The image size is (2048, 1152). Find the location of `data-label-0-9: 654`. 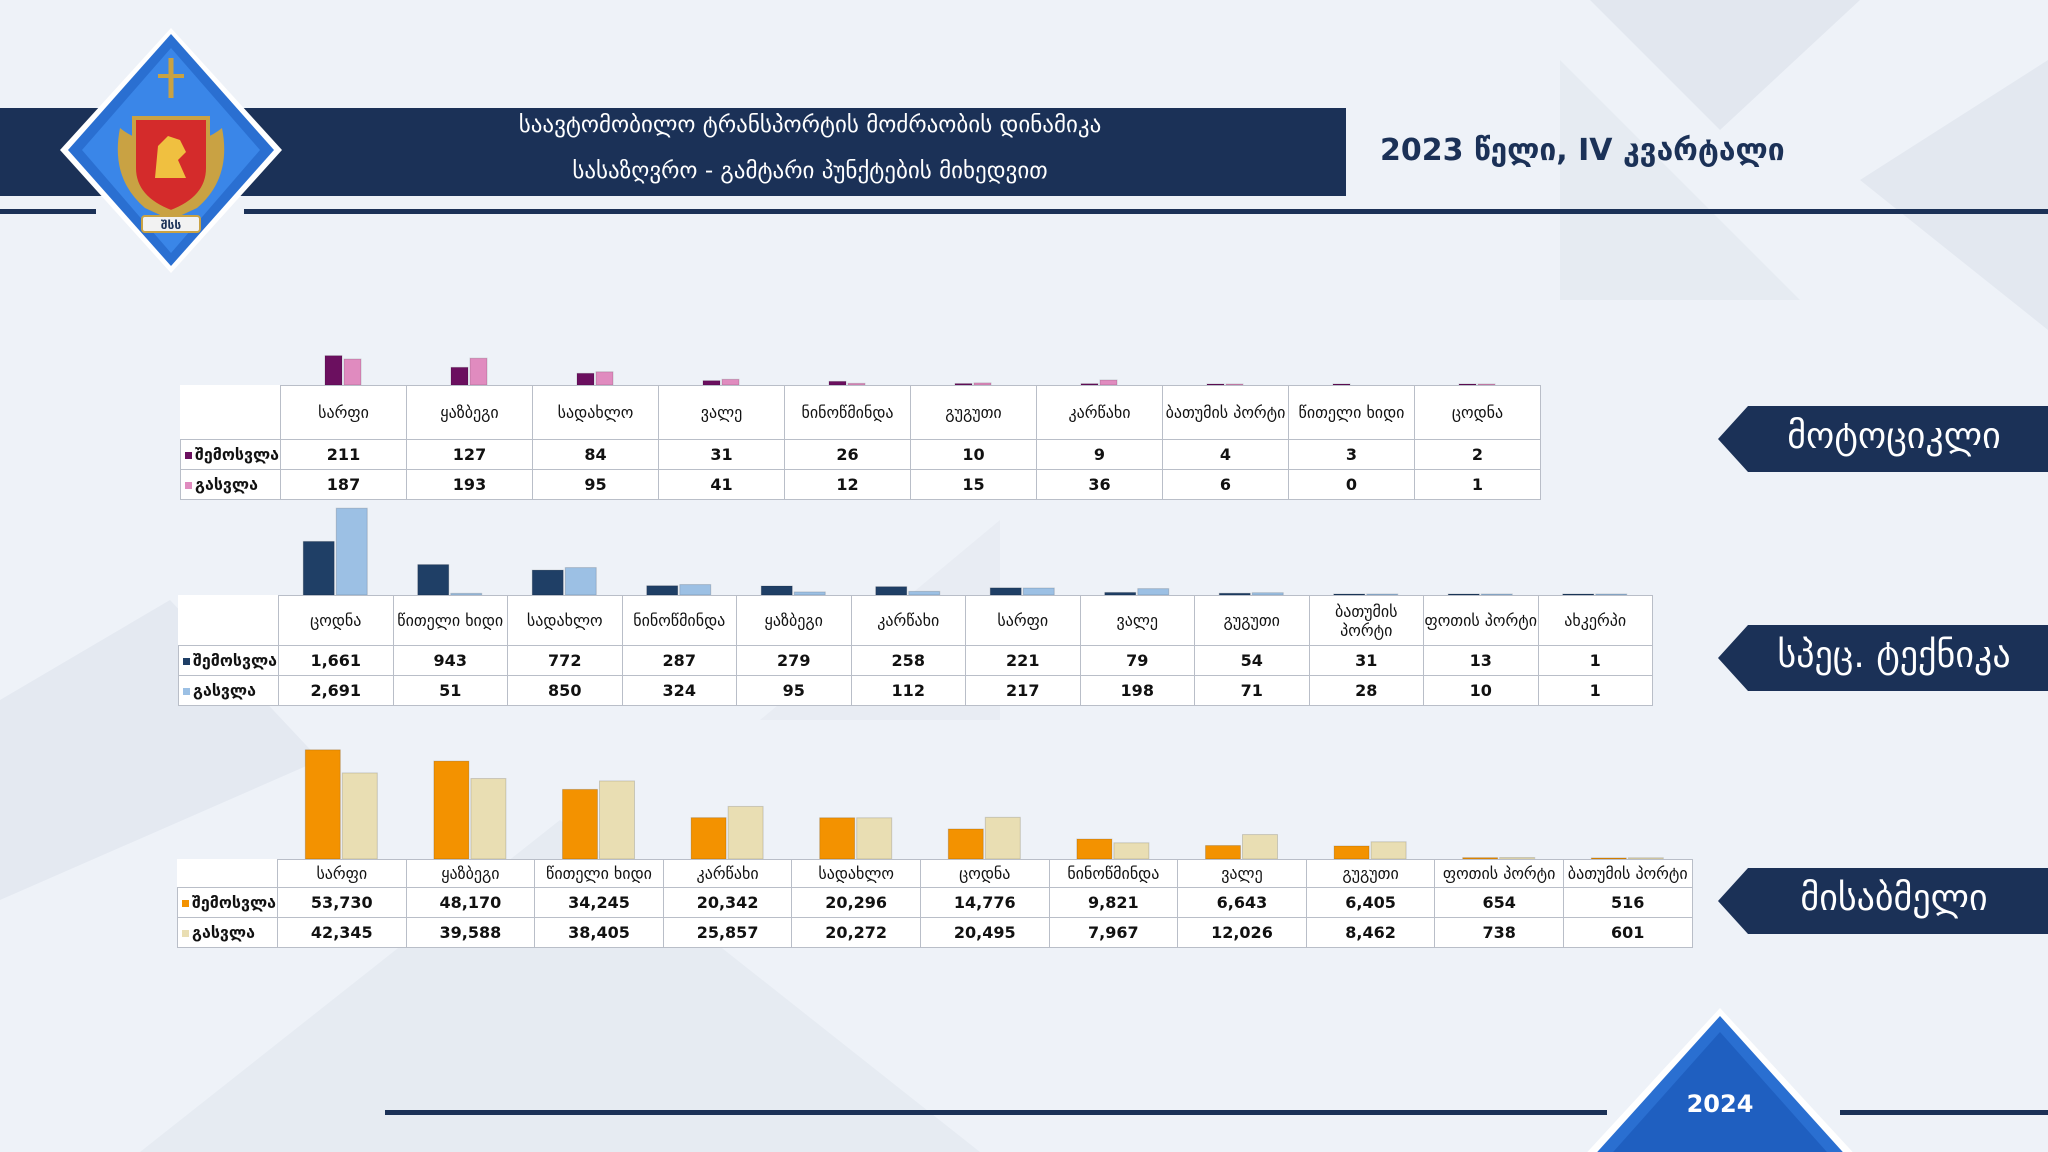

data-label-0-9: 654 is located at coordinates (1499, 902).